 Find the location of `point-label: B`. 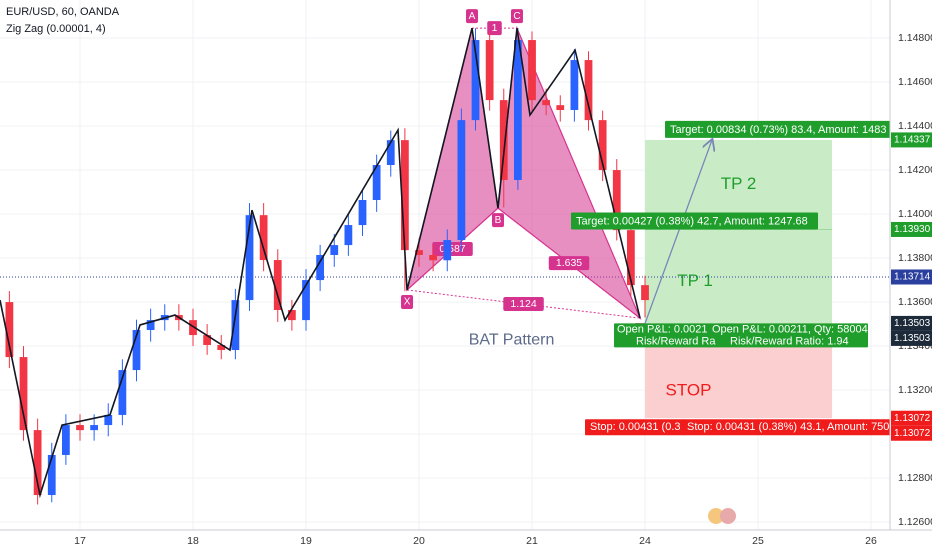

point-label: B is located at coordinates (498, 220).